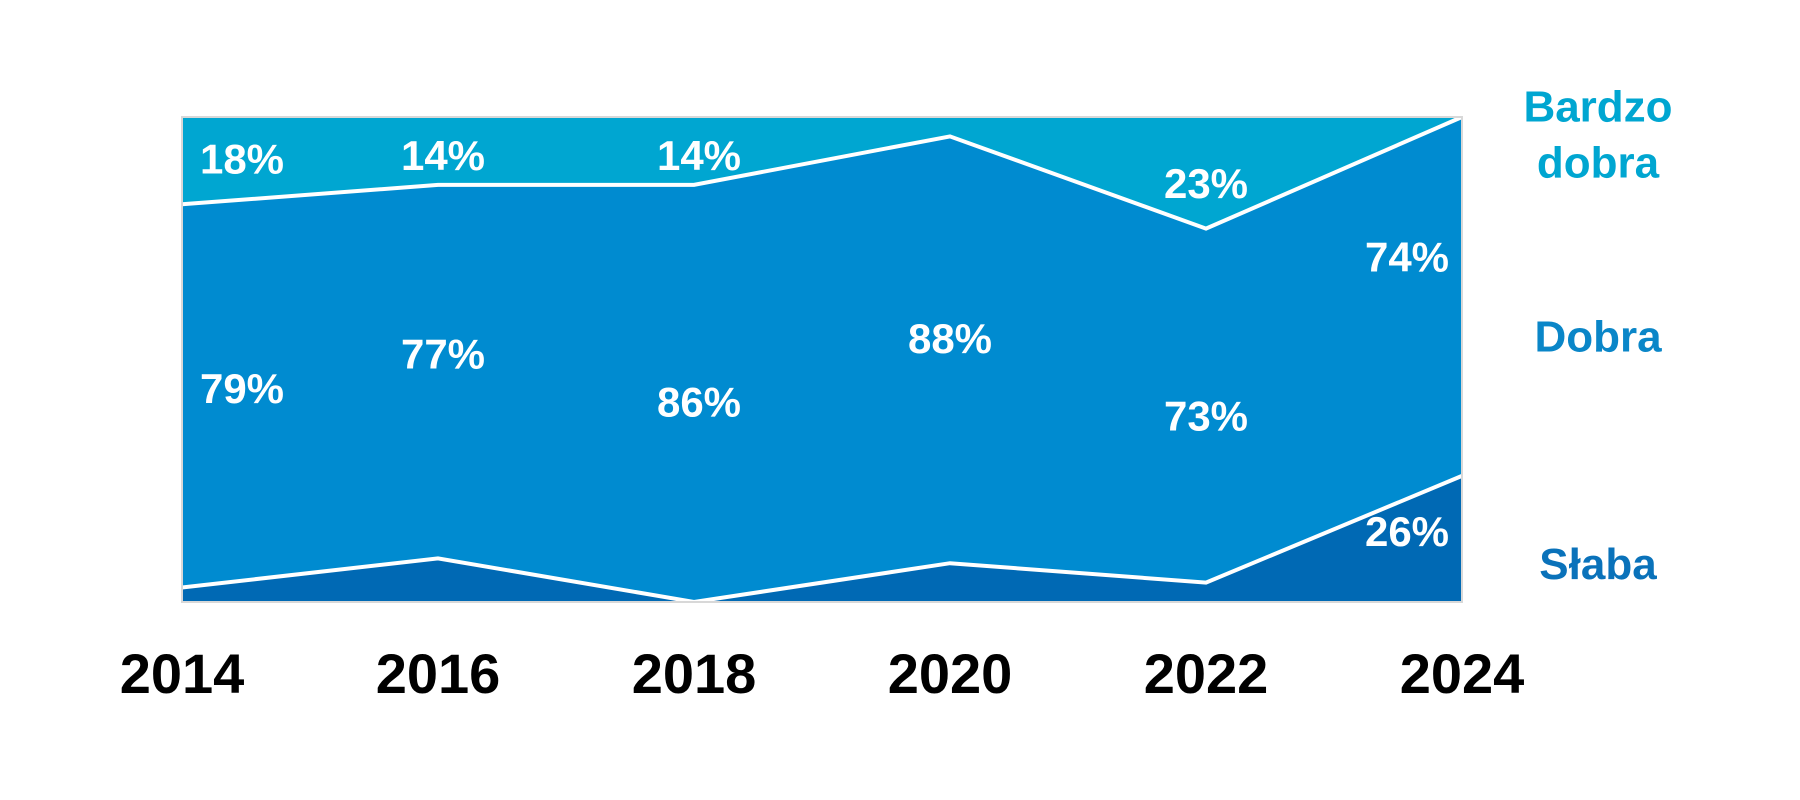 The height and width of the screenshot is (800, 1800). What do you see at coordinates (443, 354) in the screenshot?
I see `data-label: 77%` at bounding box center [443, 354].